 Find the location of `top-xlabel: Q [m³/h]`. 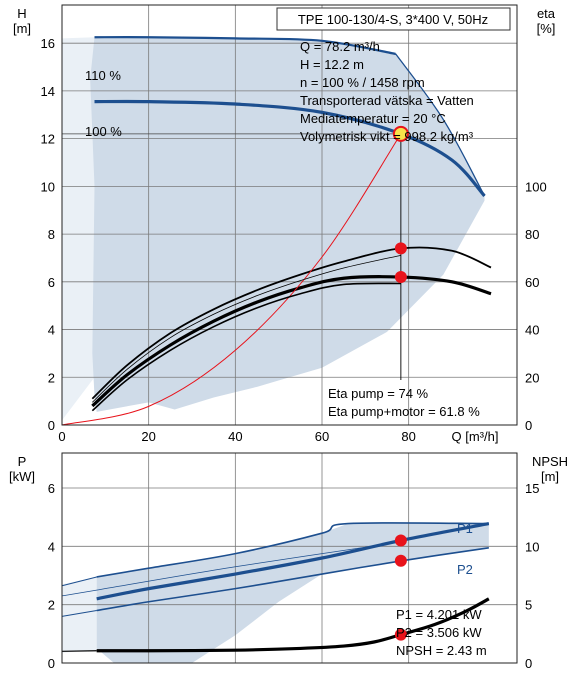

top-xlabel: Q [m³/h] is located at coordinates (475, 436).